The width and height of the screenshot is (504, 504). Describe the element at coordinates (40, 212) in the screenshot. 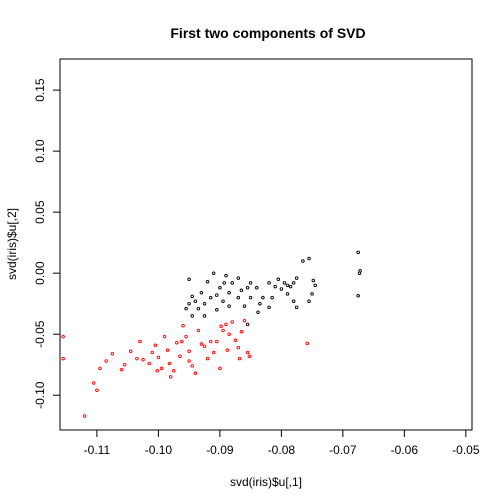

I see `y-tick-label: 0.05` at that location.